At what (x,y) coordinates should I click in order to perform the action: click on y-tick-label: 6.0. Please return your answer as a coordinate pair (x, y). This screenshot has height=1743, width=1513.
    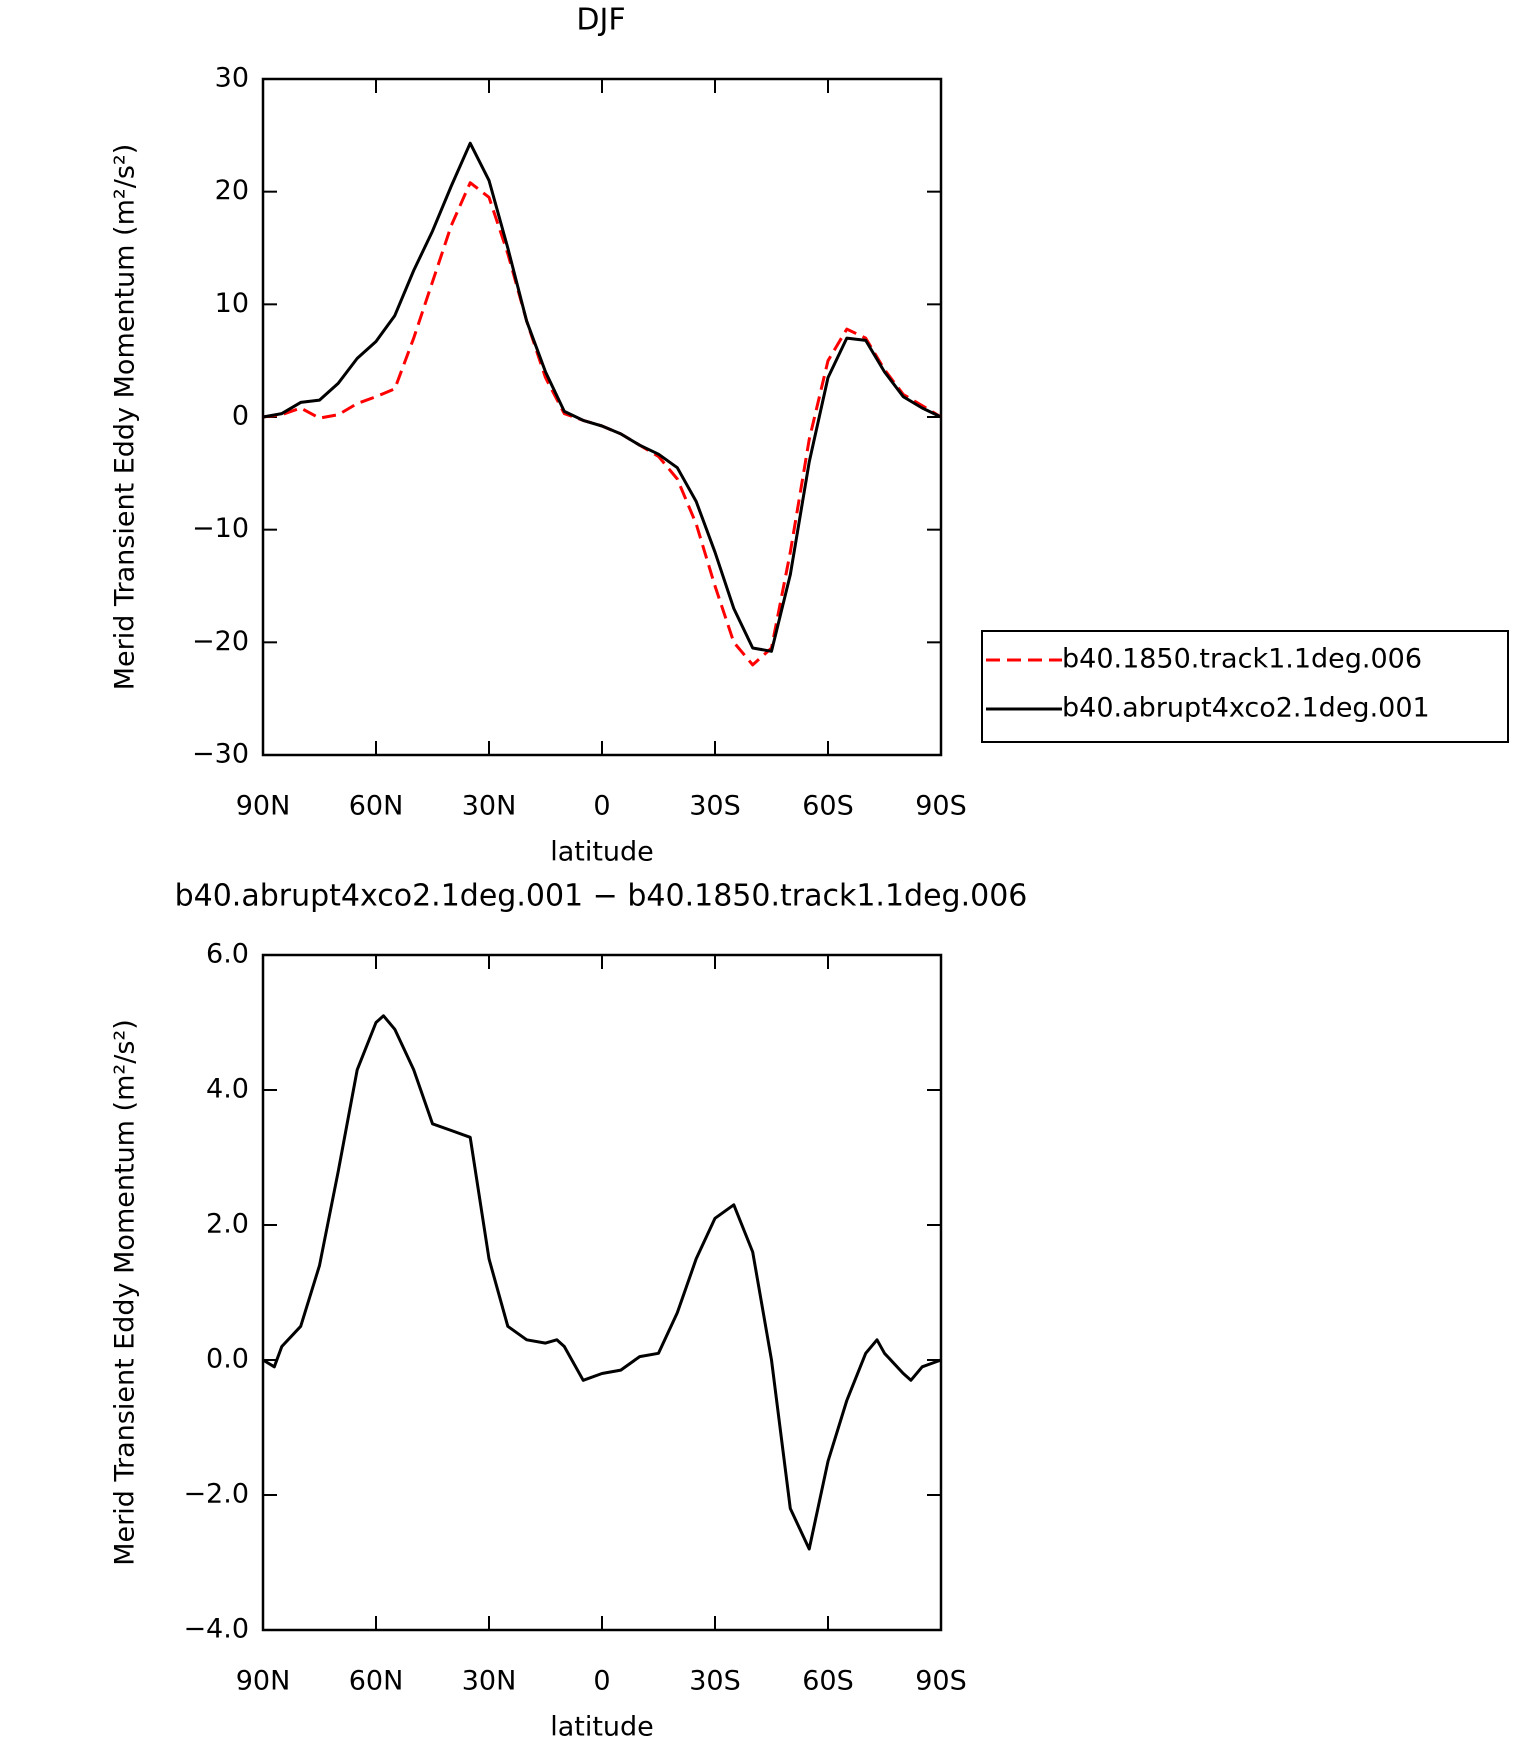
    Looking at the image, I should click on (227, 954).